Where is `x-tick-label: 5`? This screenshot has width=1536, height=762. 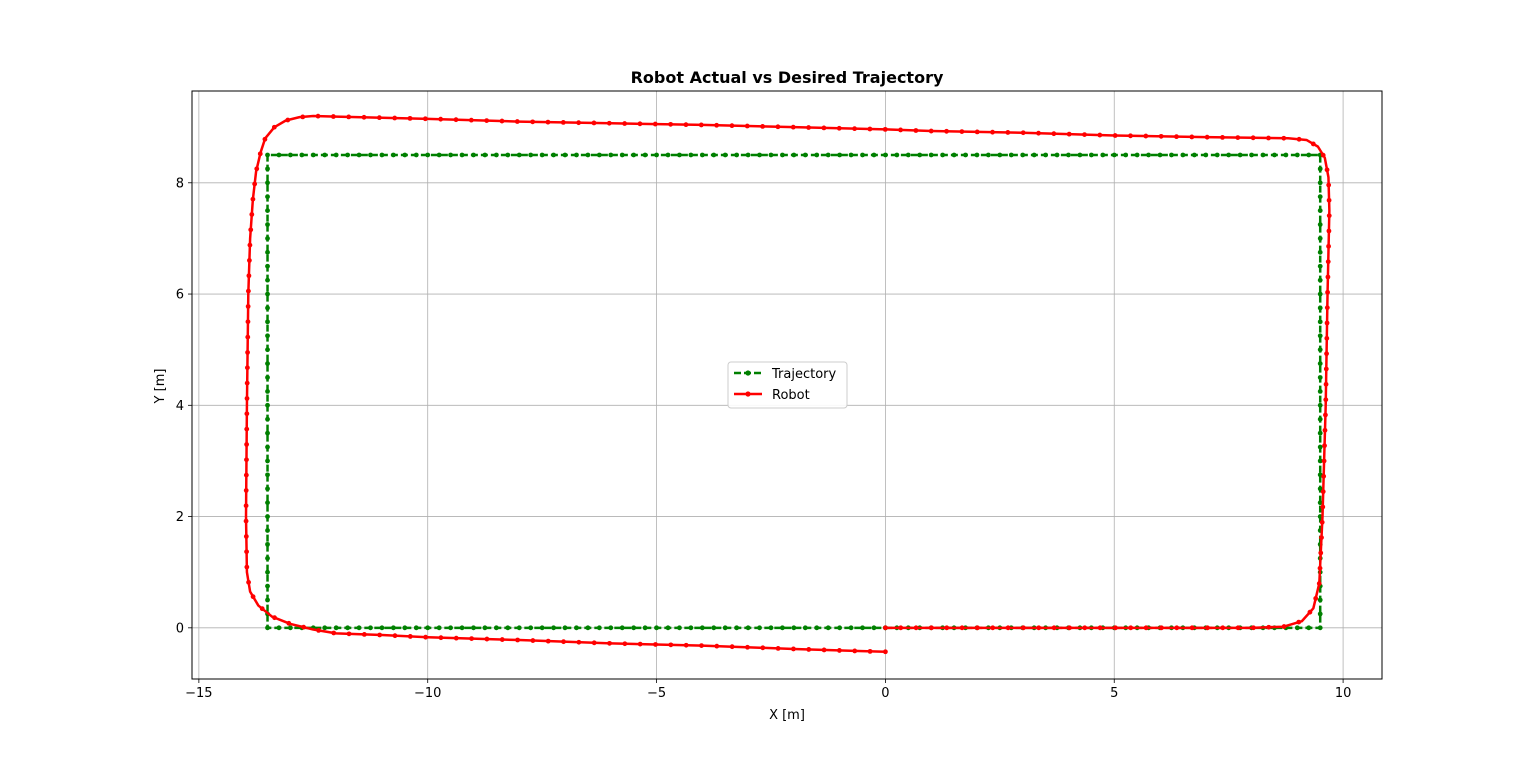
x-tick-label: 5 is located at coordinates (1114, 693).